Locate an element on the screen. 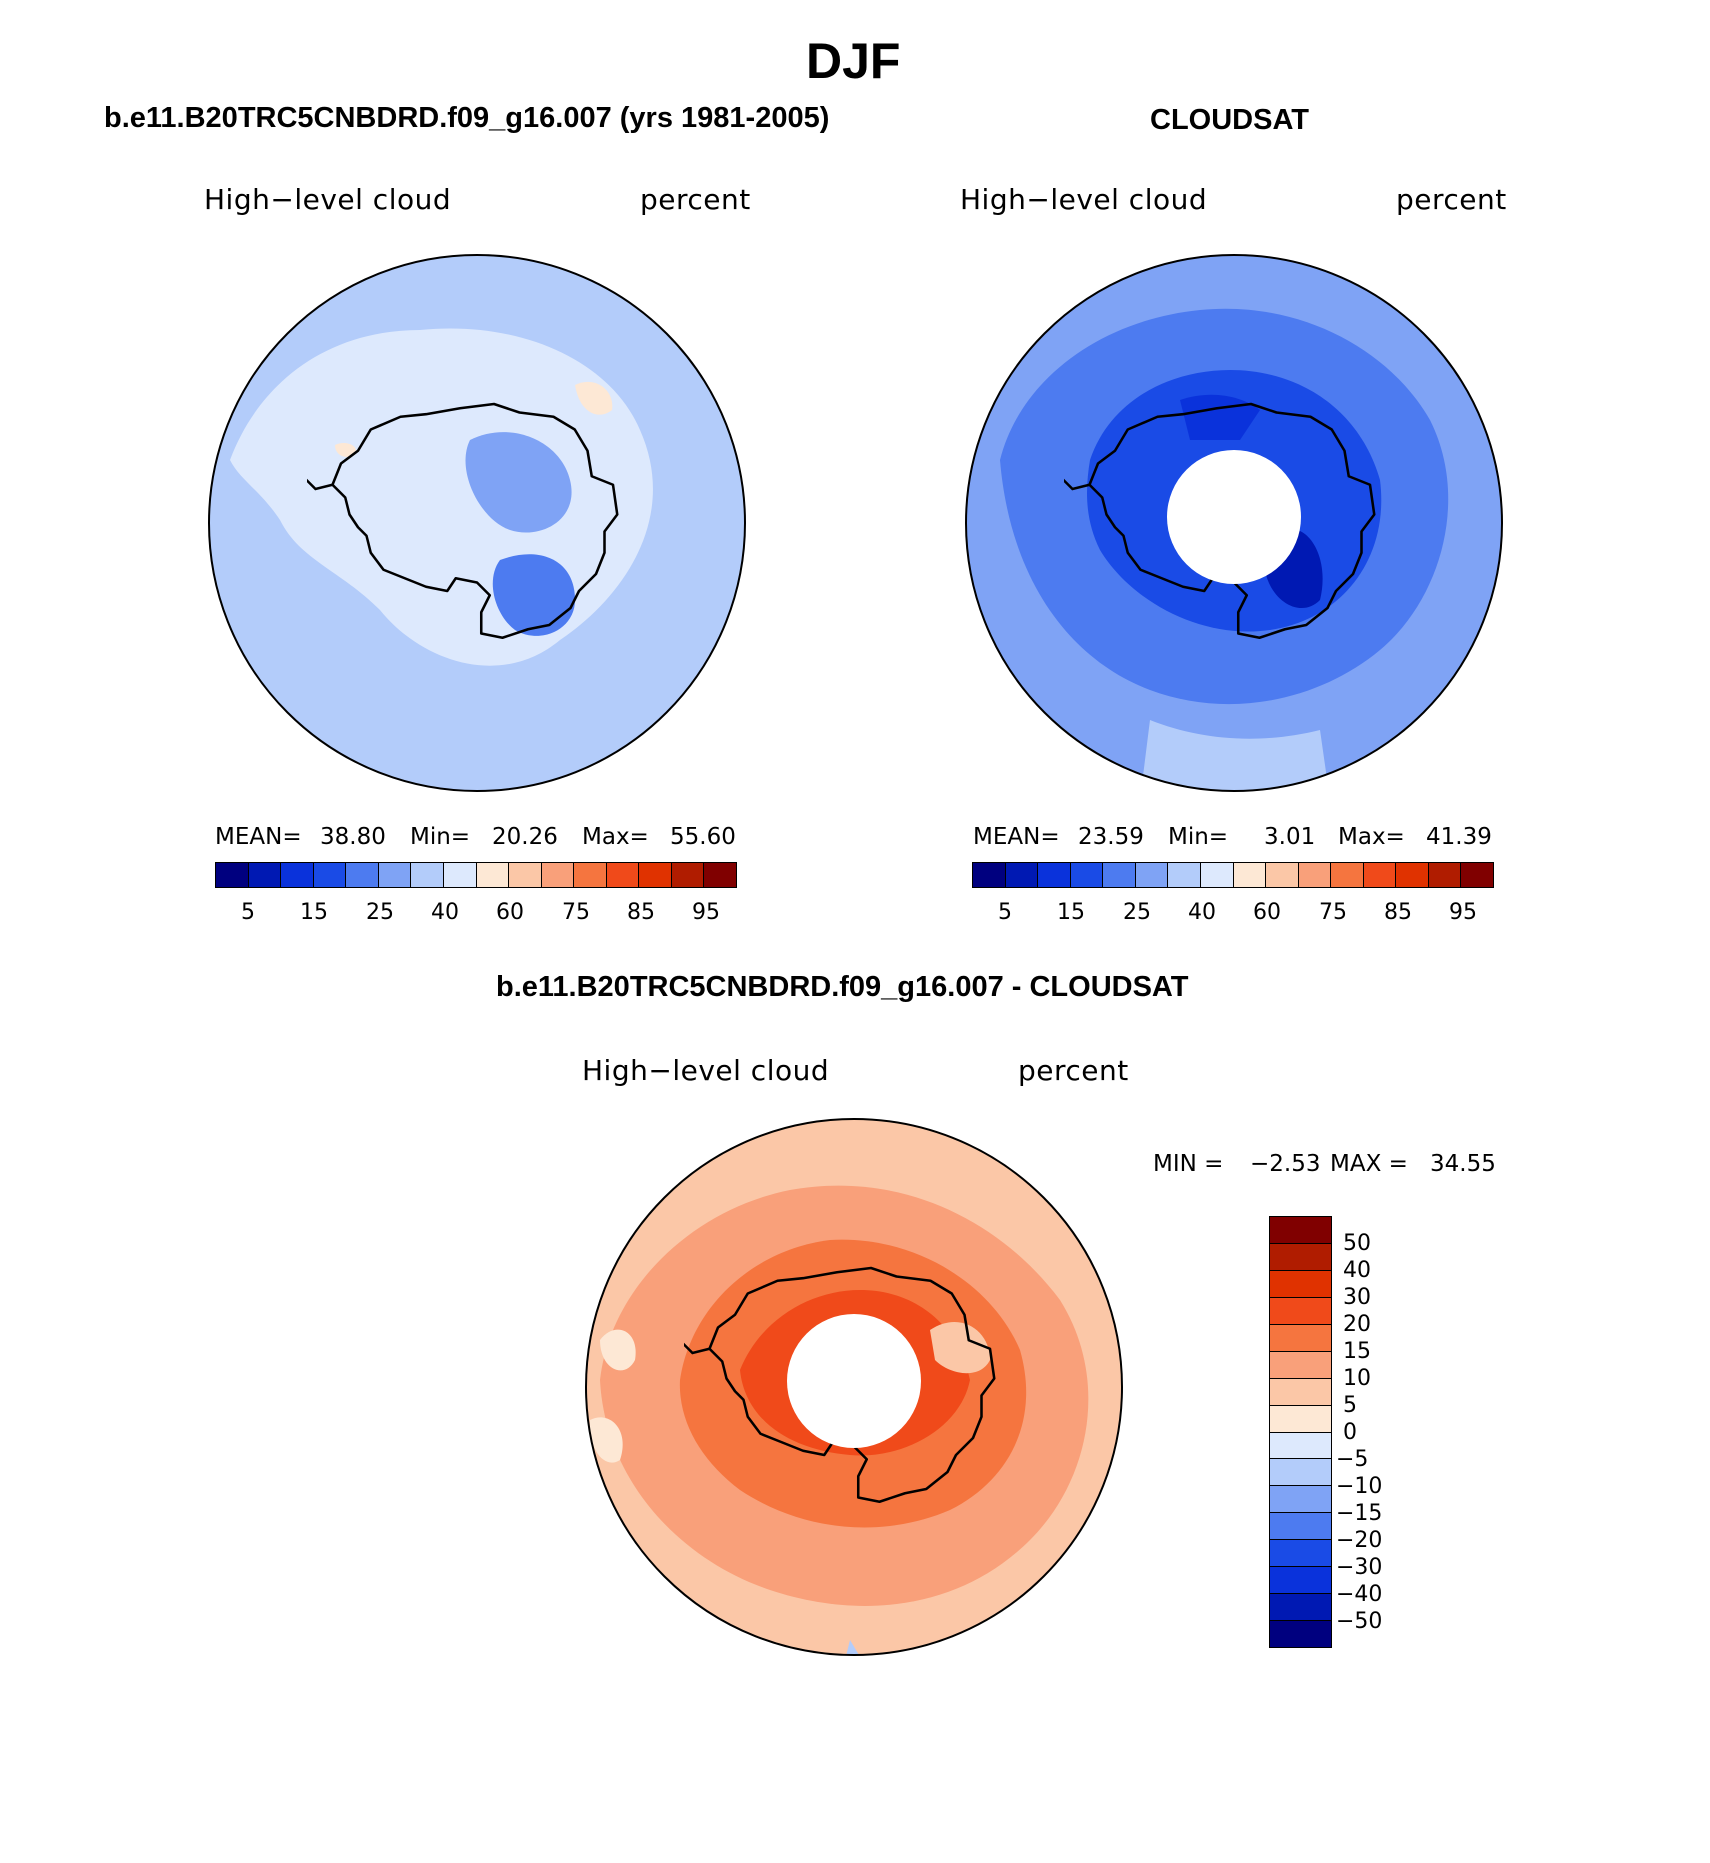 The width and height of the screenshot is (1710, 1863). obs-max-label: Max= is located at coordinates (1371, 837).